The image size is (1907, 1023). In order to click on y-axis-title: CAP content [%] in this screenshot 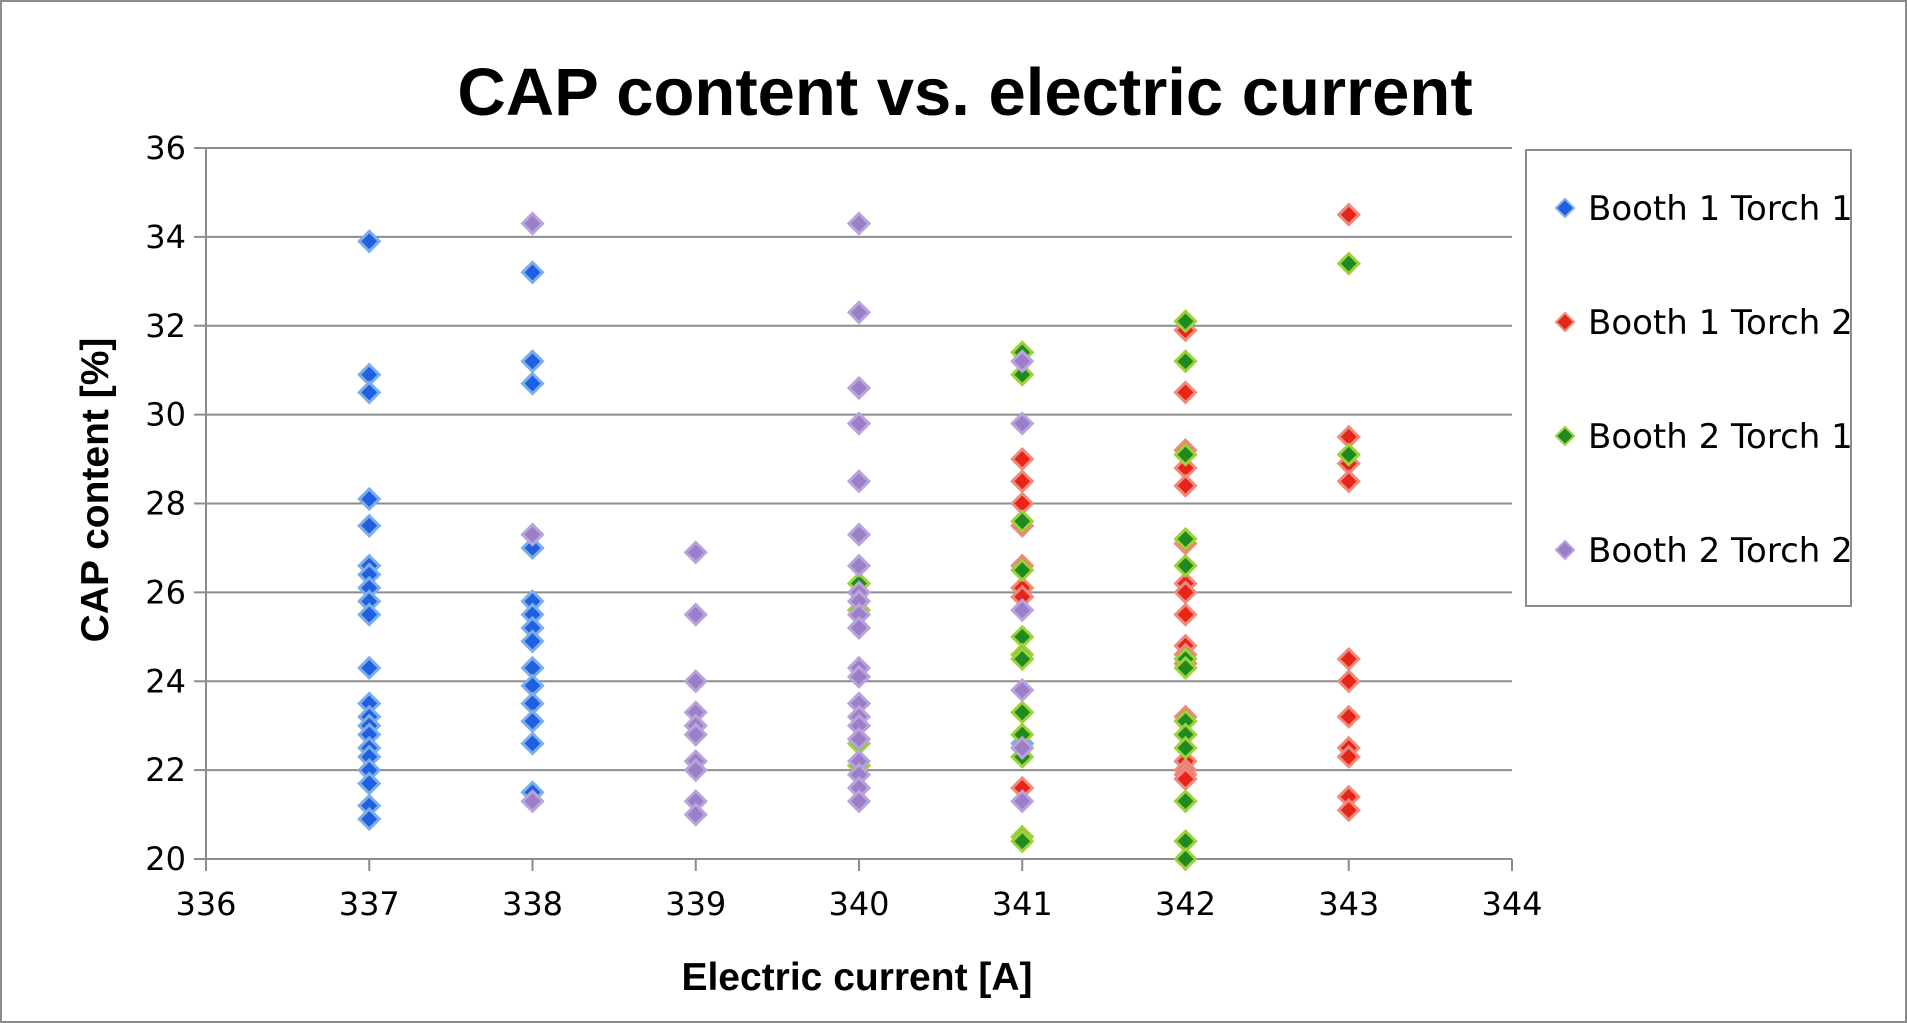, I will do `click(95, 490)`.